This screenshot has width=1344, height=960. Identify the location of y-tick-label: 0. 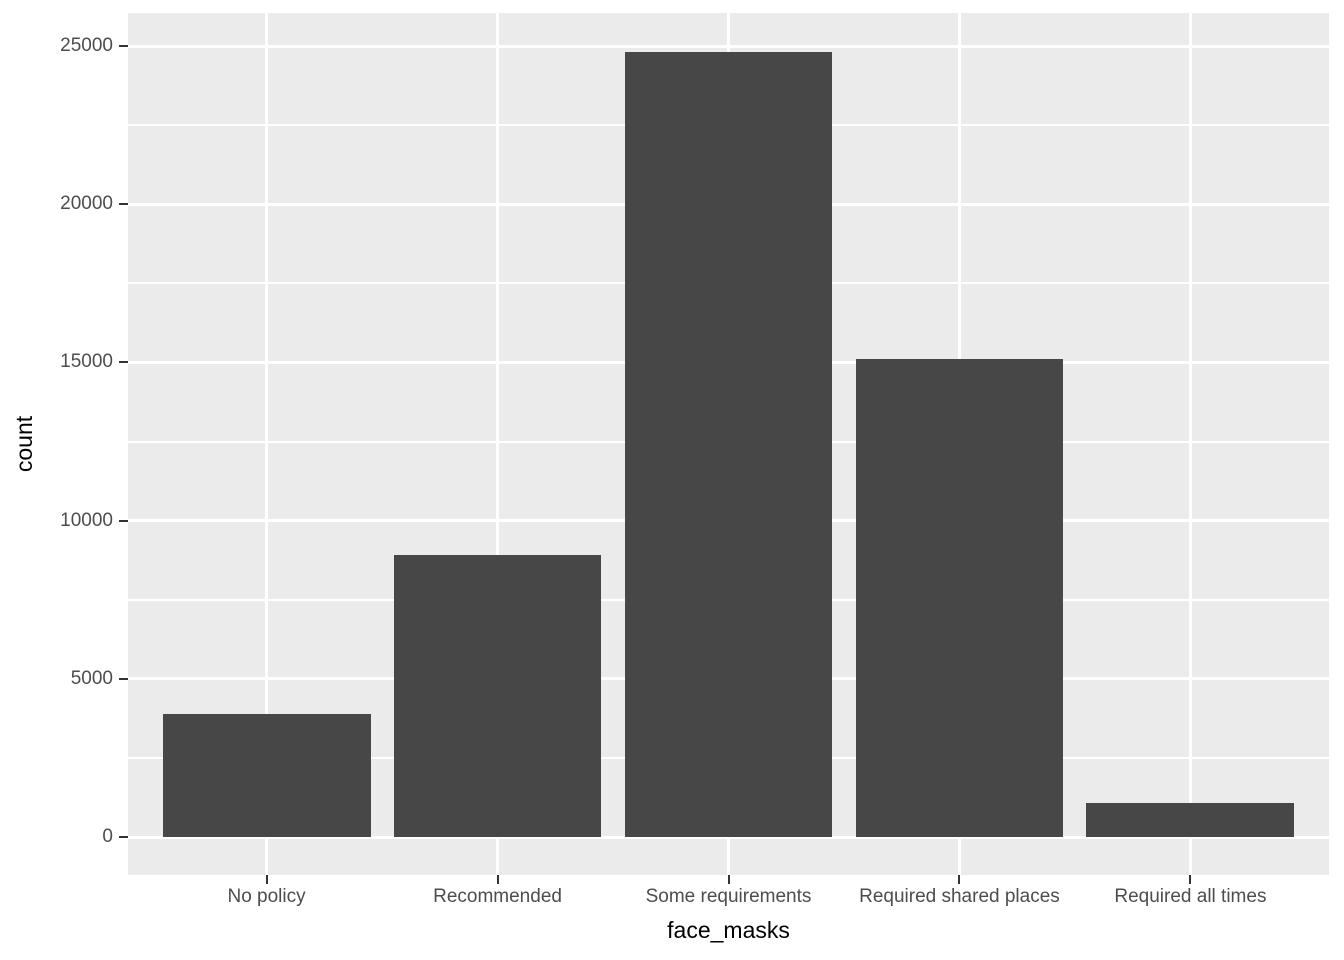
(107, 836).